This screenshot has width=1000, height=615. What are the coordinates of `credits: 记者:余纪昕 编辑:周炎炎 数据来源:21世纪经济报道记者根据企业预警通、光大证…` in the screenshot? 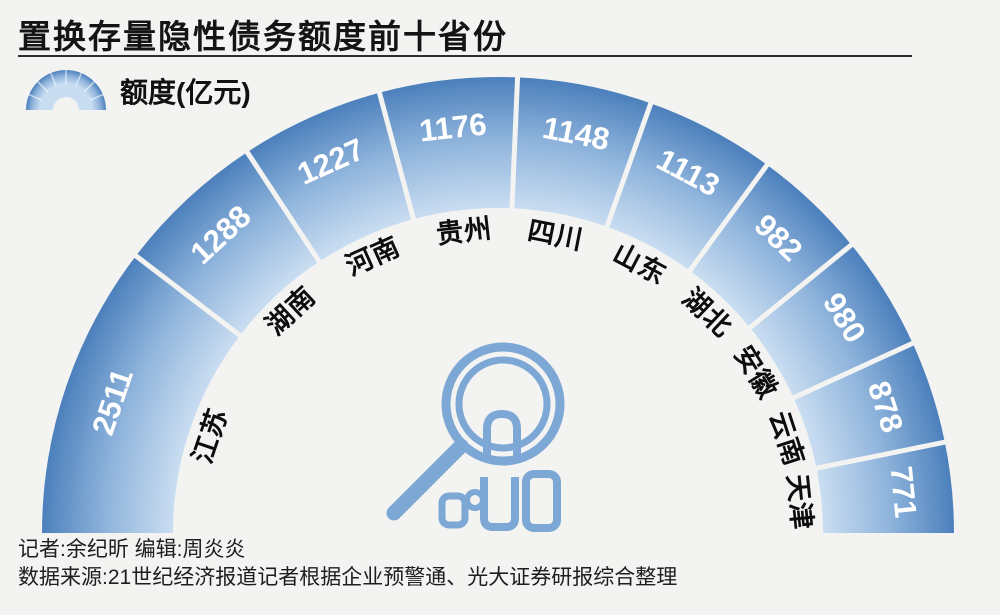 It's located at (347, 564).